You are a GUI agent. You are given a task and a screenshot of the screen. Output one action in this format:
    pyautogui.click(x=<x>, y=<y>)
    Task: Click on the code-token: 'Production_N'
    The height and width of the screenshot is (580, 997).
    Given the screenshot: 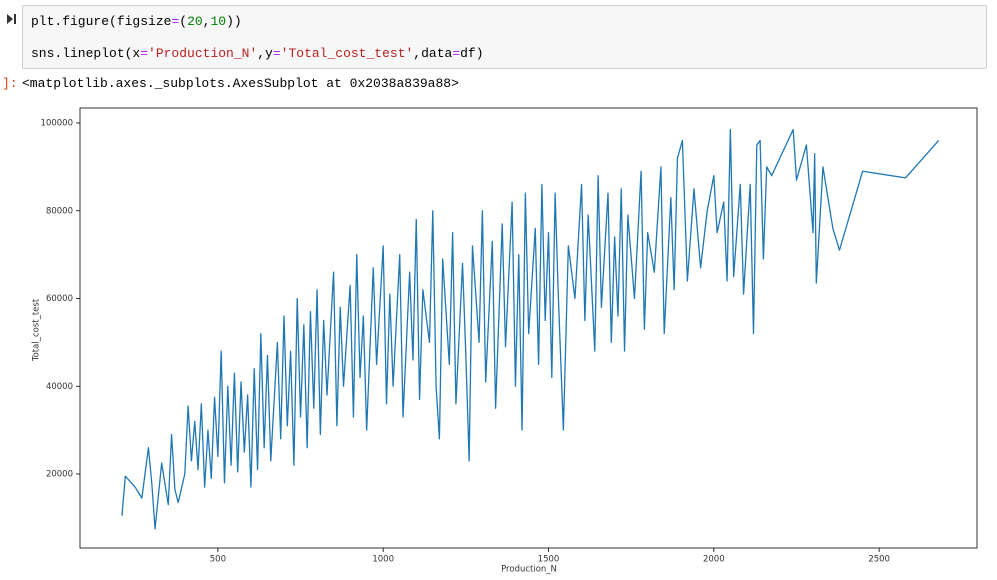 What is the action you would take?
    pyautogui.click(x=203, y=53)
    